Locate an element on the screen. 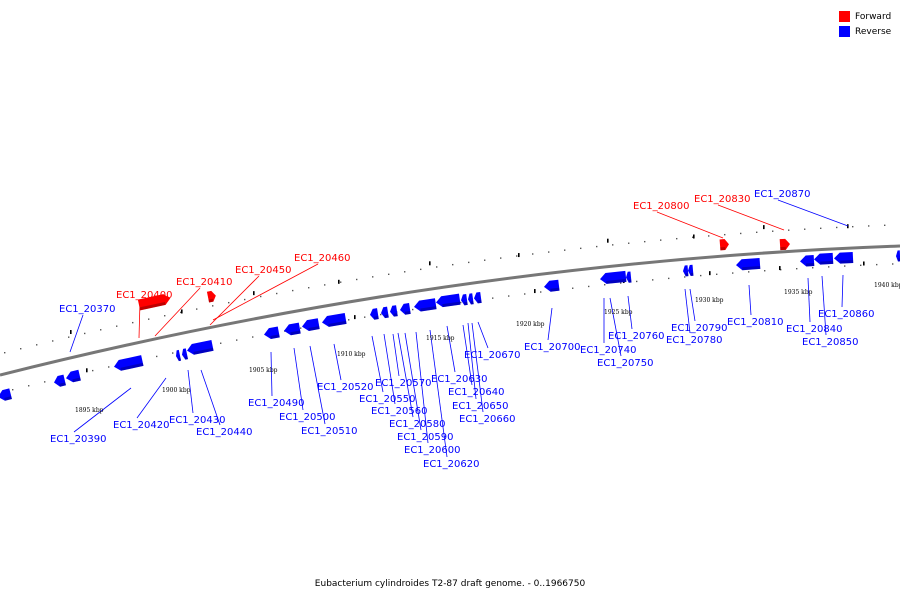  scale-label: 1915 kbp is located at coordinates (440, 338).